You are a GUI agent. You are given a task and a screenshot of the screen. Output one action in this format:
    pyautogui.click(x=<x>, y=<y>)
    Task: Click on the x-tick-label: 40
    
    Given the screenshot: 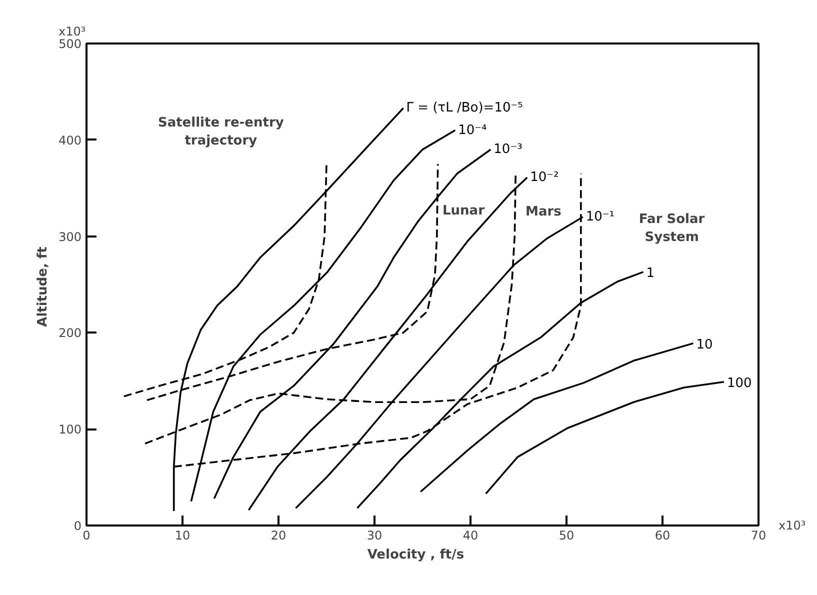 What is the action you would take?
    pyautogui.click(x=470, y=535)
    